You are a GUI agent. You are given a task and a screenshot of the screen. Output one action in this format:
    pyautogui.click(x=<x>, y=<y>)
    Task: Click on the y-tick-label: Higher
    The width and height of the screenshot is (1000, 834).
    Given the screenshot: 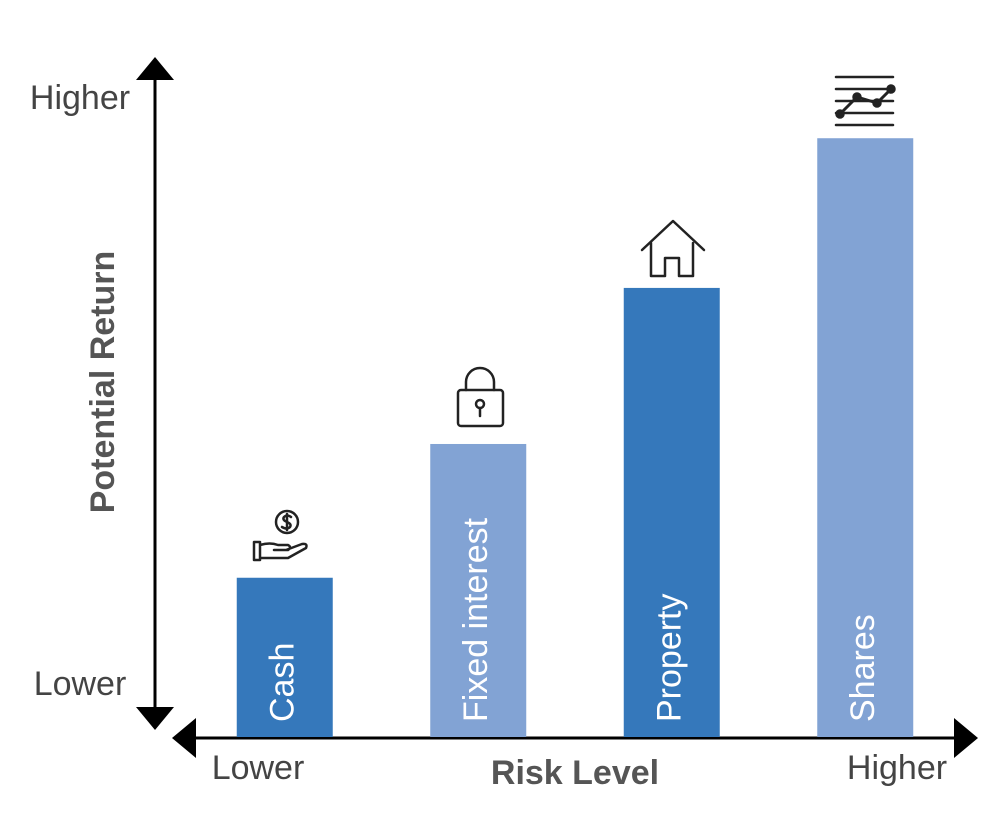 What is the action you would take?
    pyautogui.click(x=80, y=98)
    